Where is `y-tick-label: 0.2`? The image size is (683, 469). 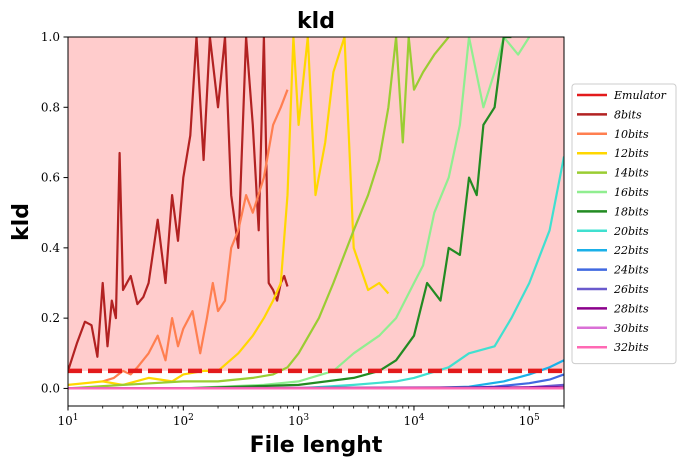
y-tick-label: 0.2 is located at coordinates (50, 318).